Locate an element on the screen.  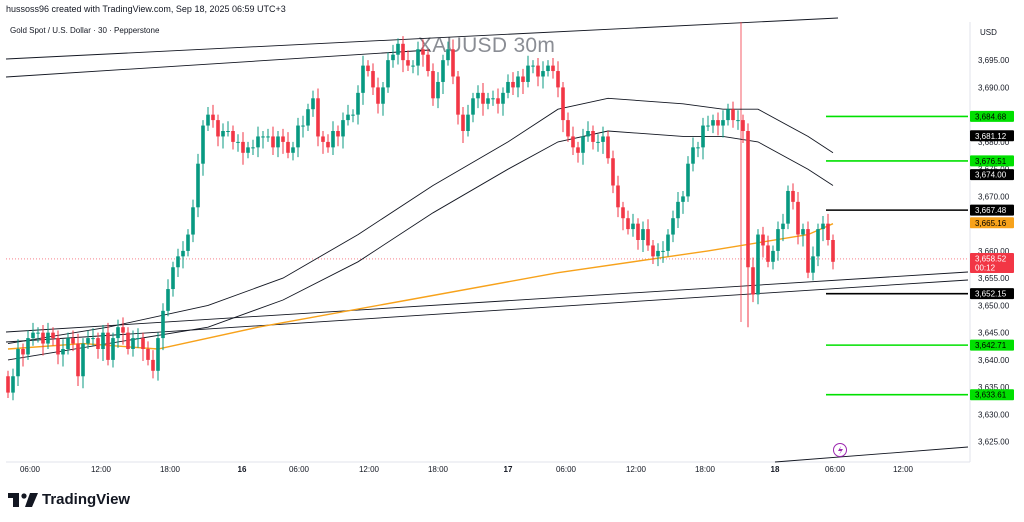
channel-line-lower-inner is located at coordinates (487, 311).